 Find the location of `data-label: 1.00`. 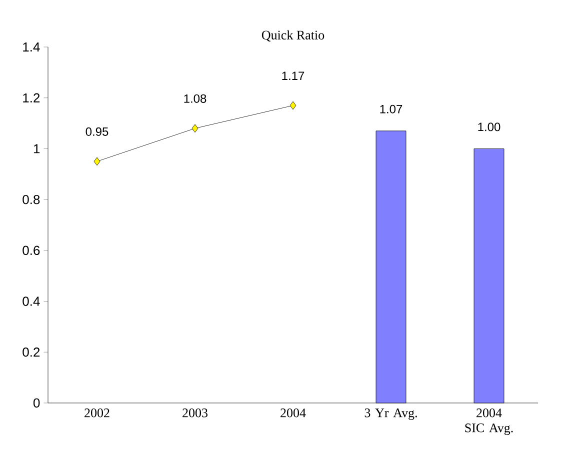

data-label: 1.00 is located at coordinates (489, 127).